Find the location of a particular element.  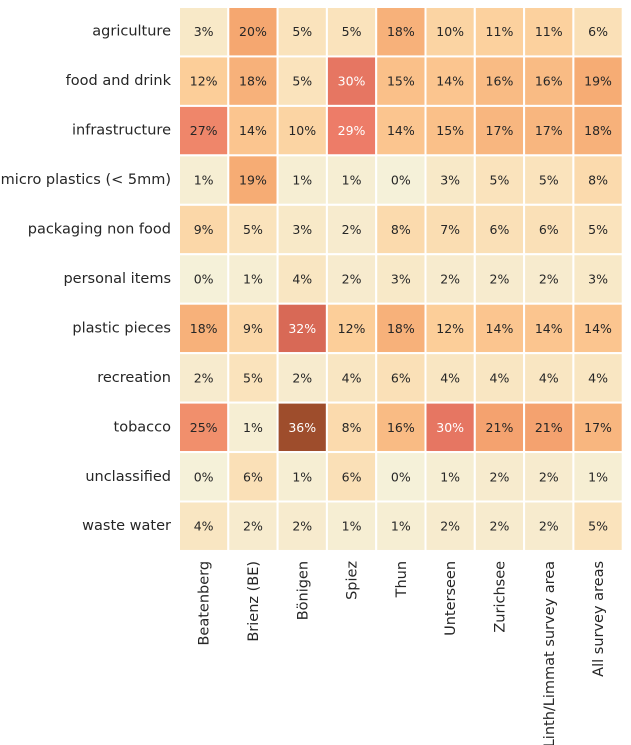

heatmap-cell-infrastructure-thun is located at coordinates (401, 130).